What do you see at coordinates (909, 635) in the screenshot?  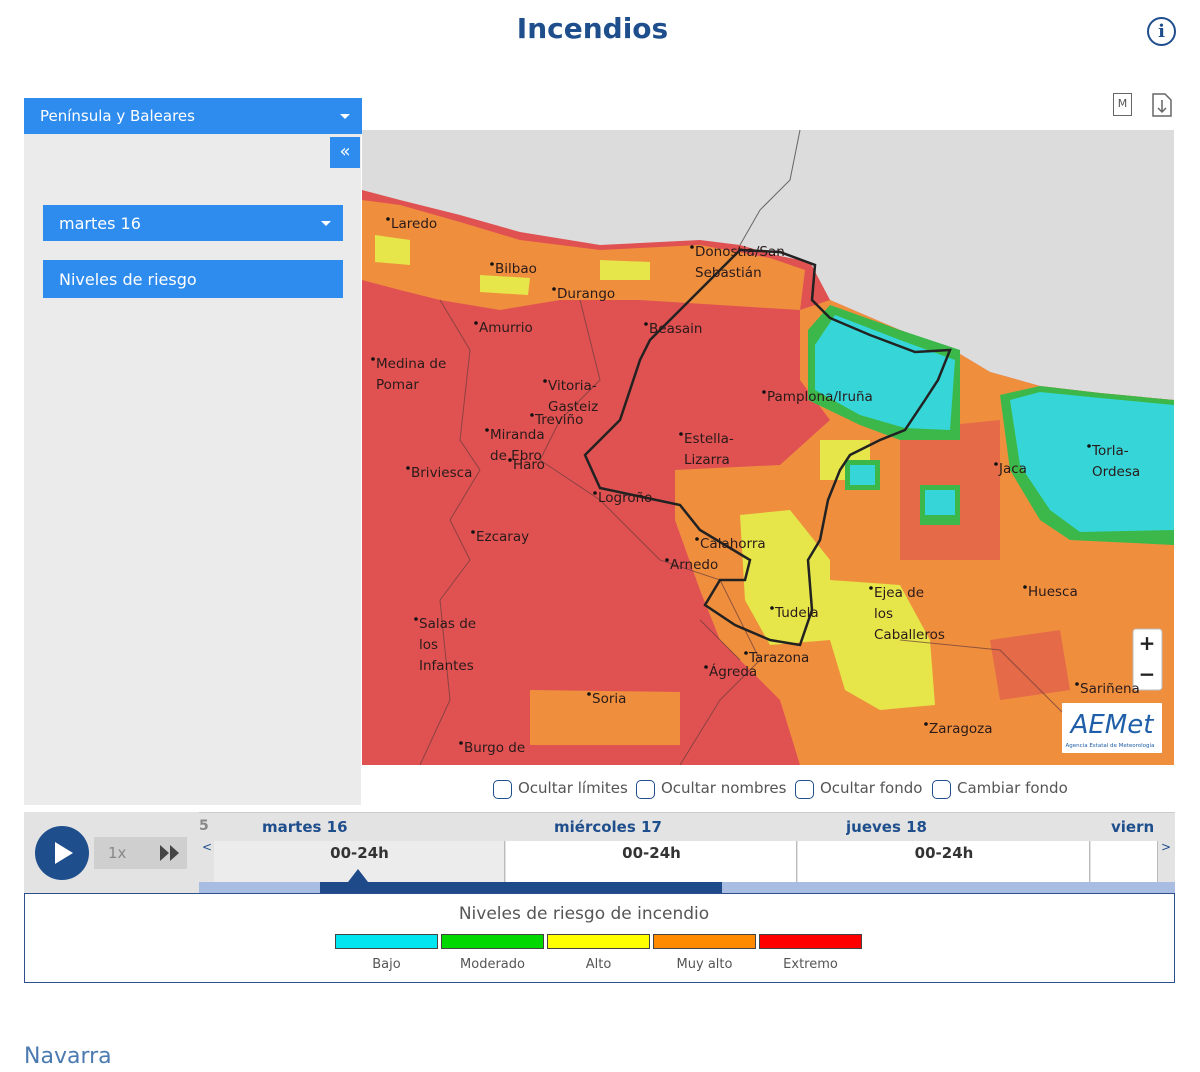 I see `place-label: Caballeros` at bounding box center [909, 635].